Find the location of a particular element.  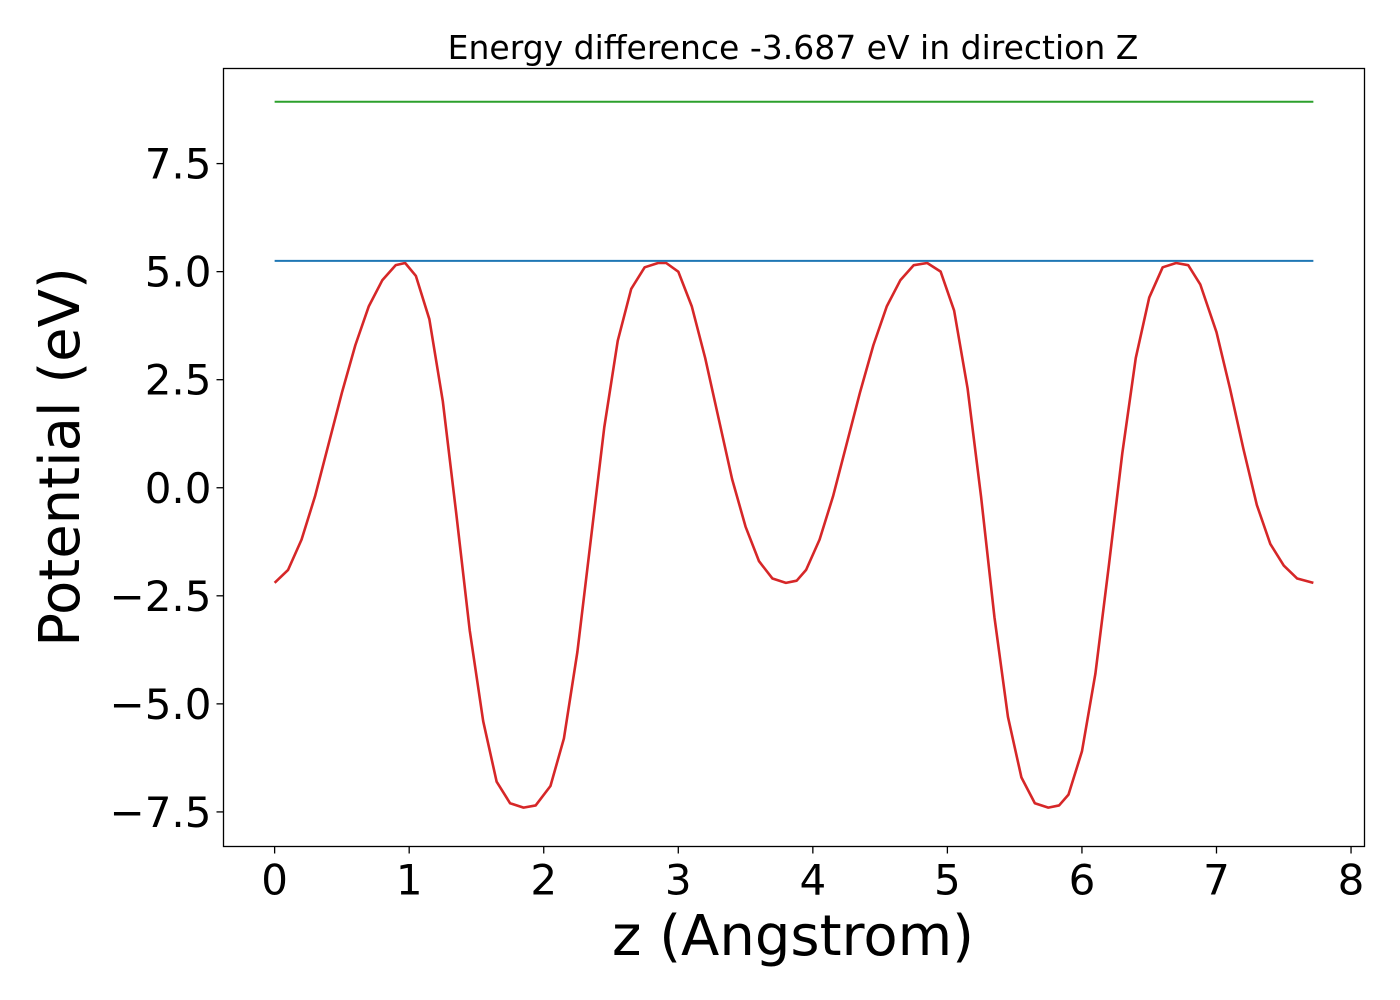

x-tick-label: 8 is located at coordinates (1351, 880).